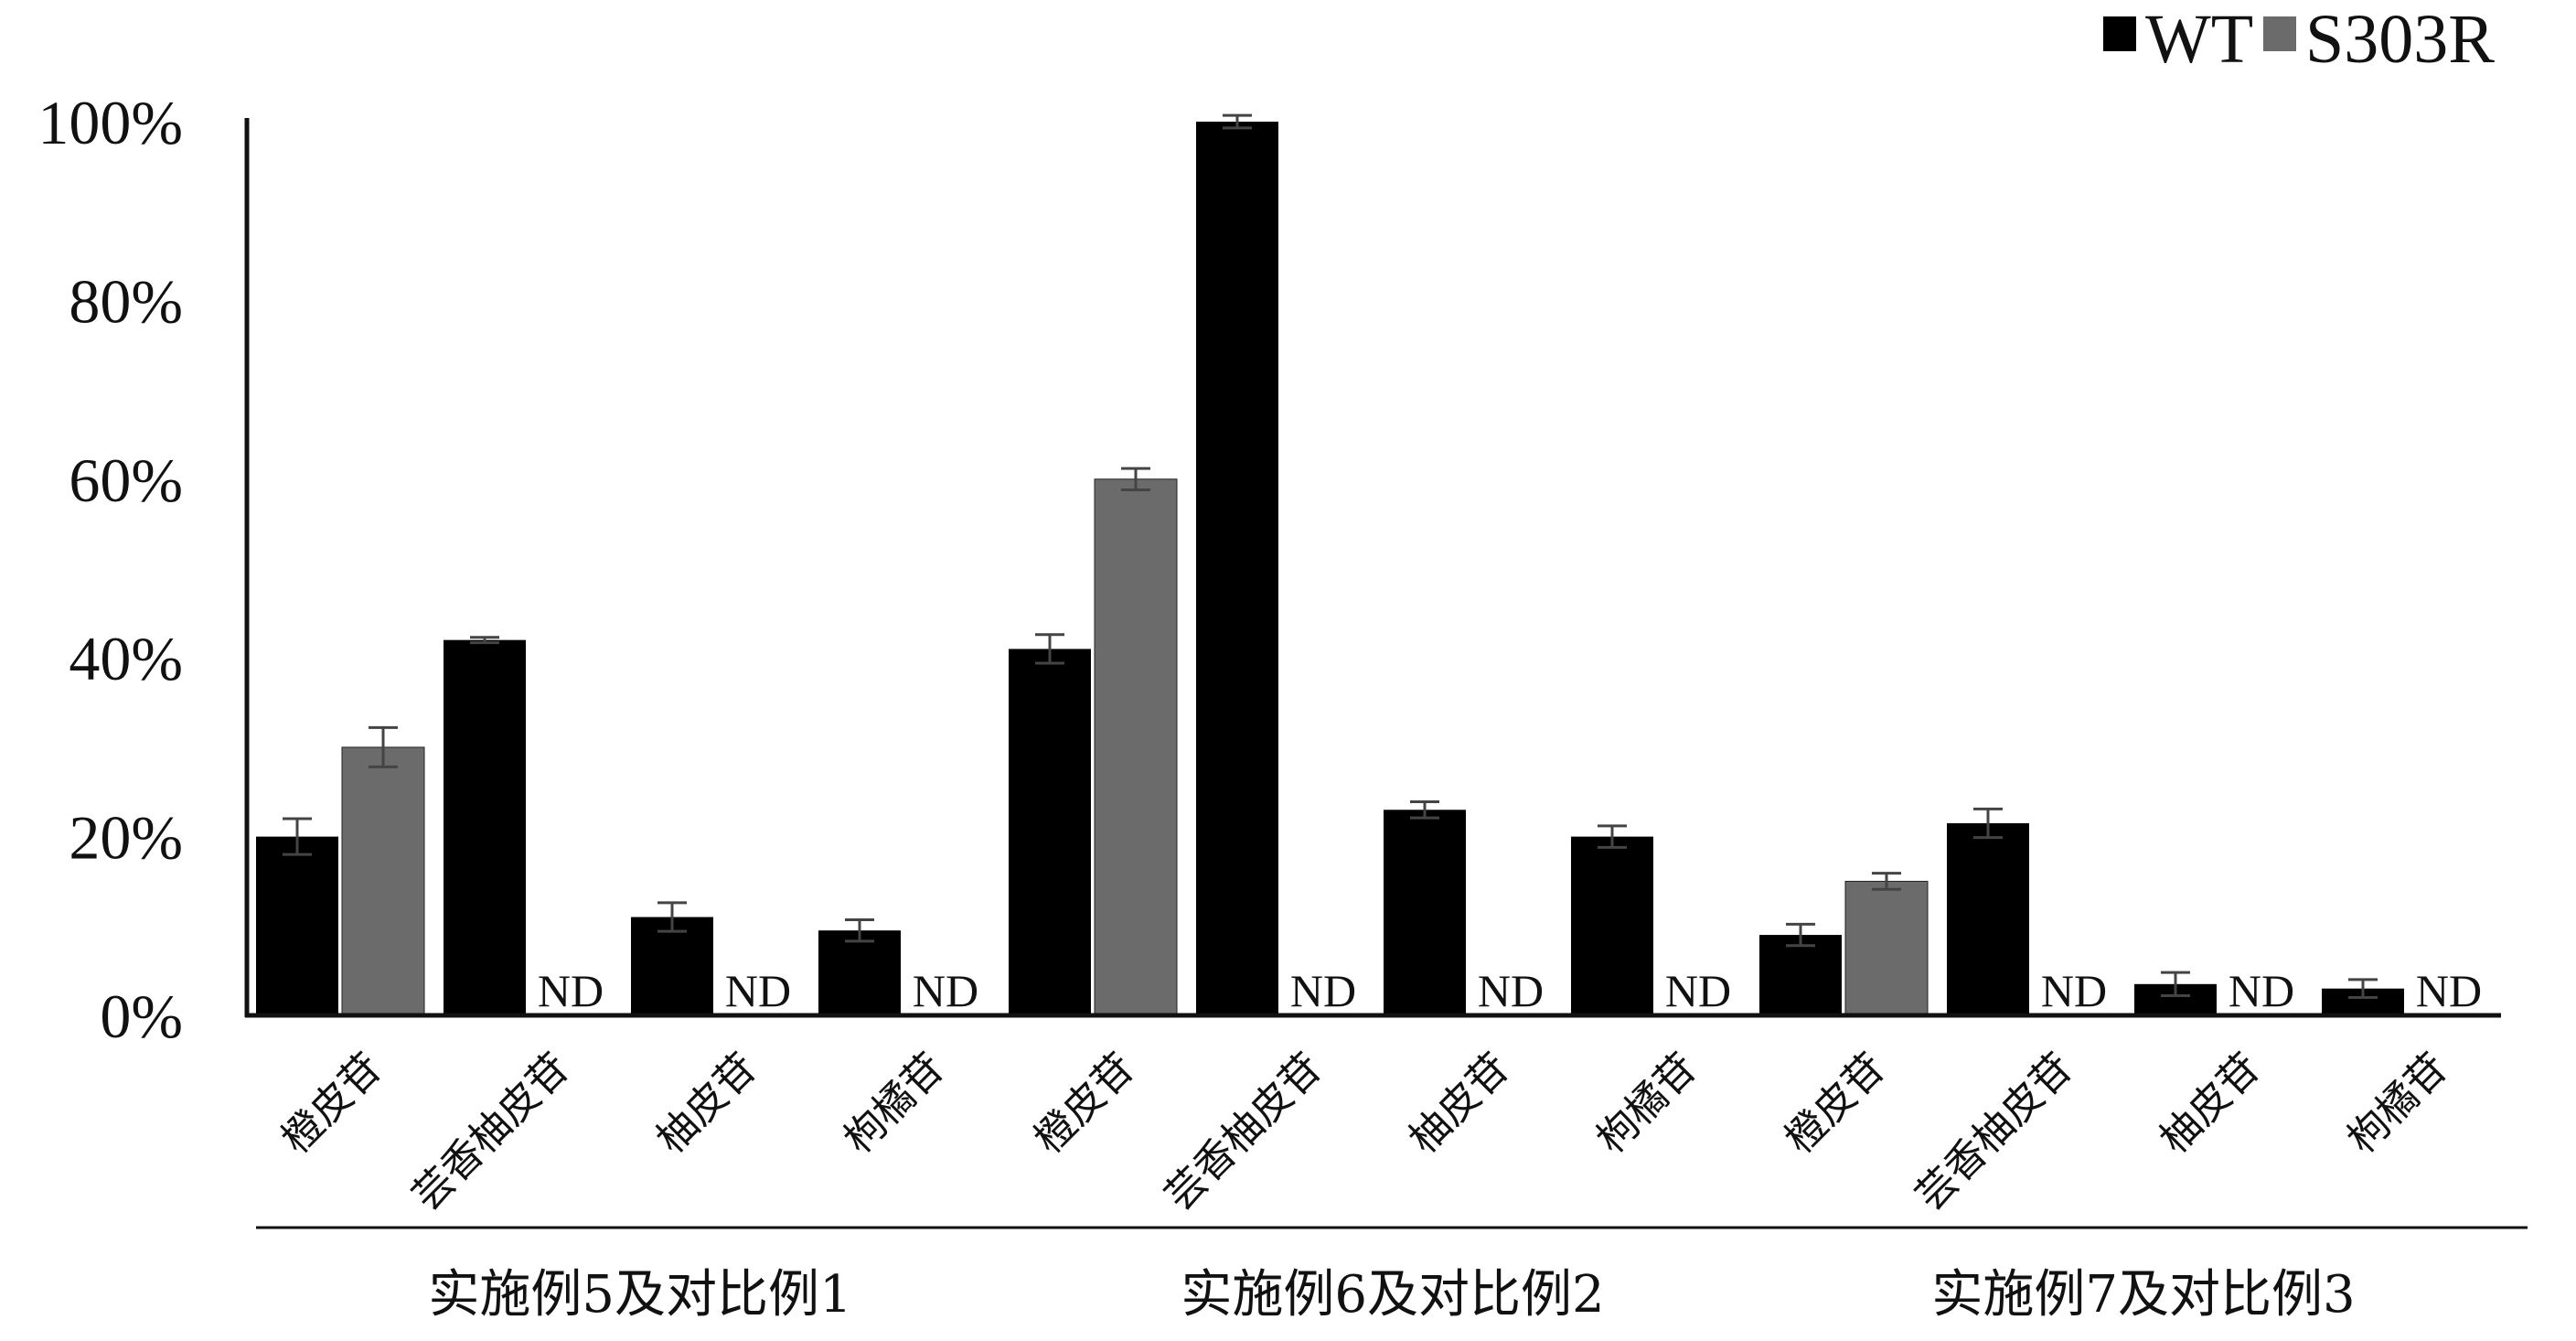  Describe the element at coordinates (126, 659) in the screenshot. I see `y-tick-label: 40%` at that location.